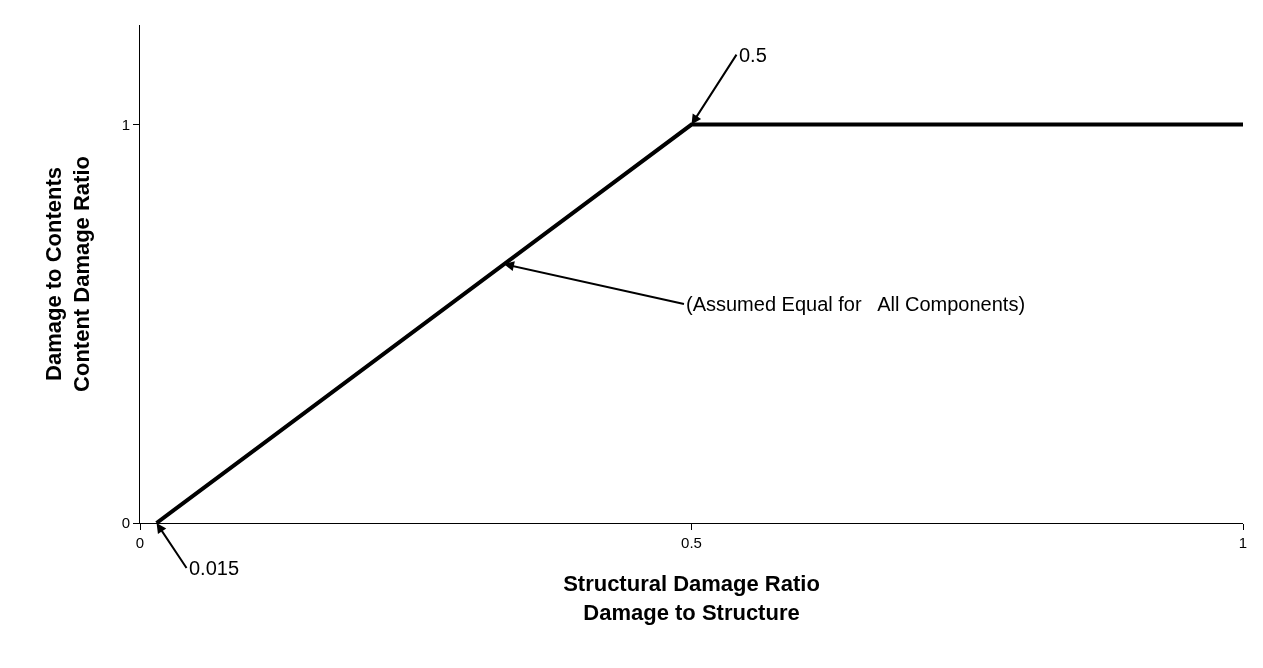 The width and height of the screenshot is (1263, 668). Describe the element at coordinates (140, 542) in the screenshot. I see `x-tick-label: 0` at that location.